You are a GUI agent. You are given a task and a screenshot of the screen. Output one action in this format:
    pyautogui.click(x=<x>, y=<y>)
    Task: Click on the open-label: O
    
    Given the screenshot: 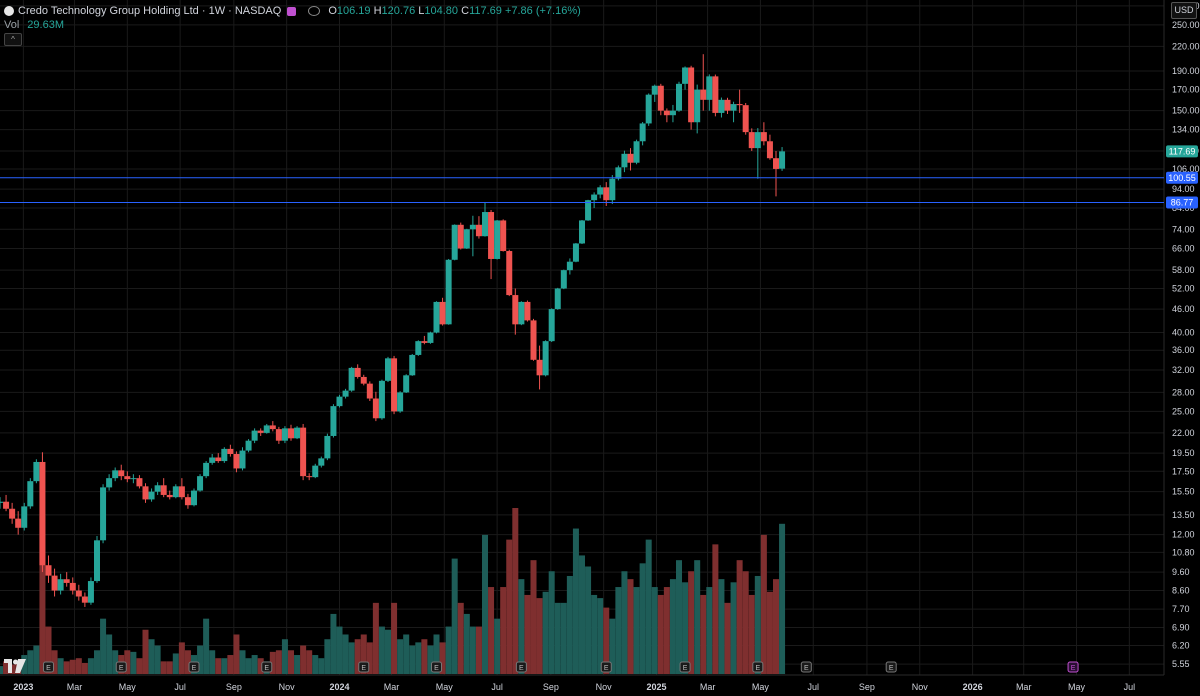 What is the action you would take?
    pyautogui.click(x=332, y=11)
    